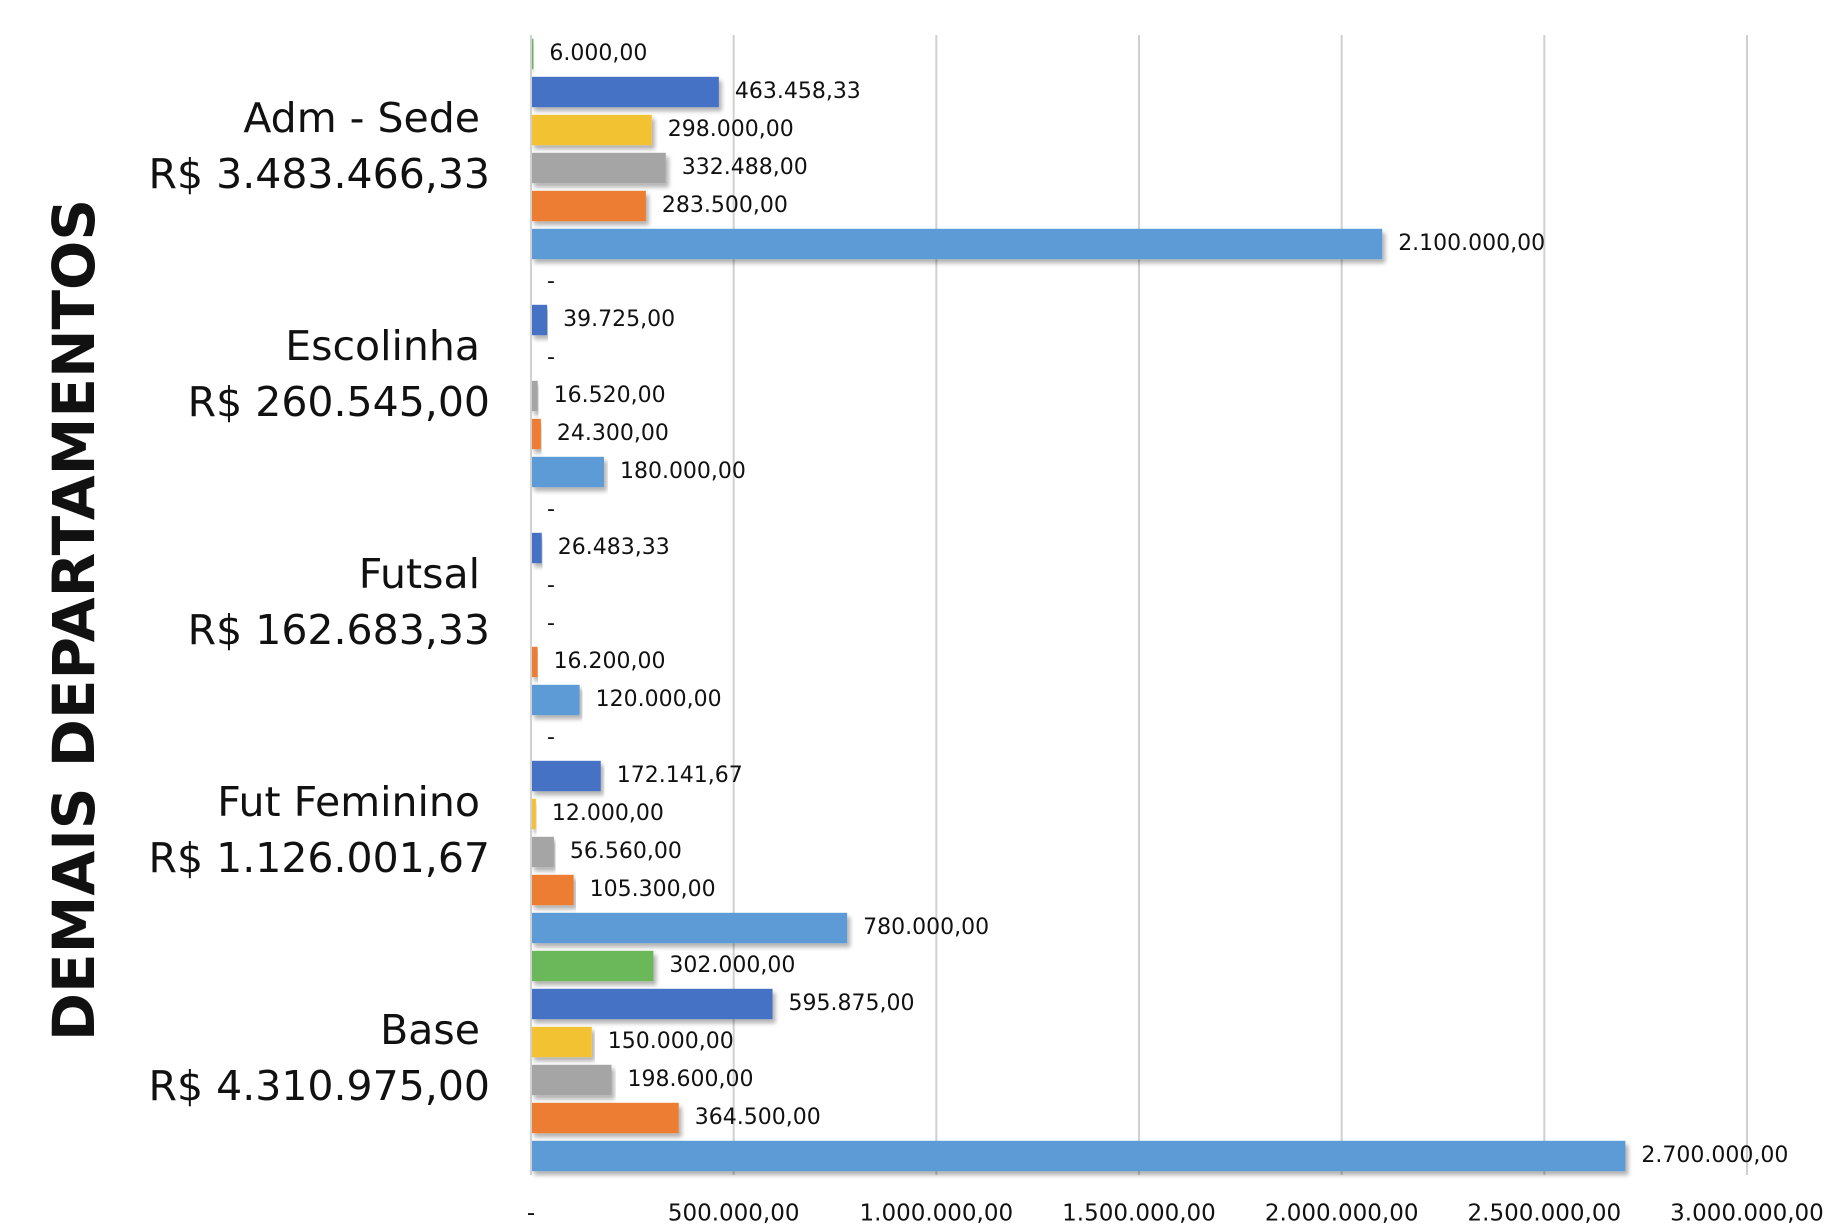 This screenshot has height=1230, width=1839. I want to click on value-label: 105.300,00, so click(653, 889).